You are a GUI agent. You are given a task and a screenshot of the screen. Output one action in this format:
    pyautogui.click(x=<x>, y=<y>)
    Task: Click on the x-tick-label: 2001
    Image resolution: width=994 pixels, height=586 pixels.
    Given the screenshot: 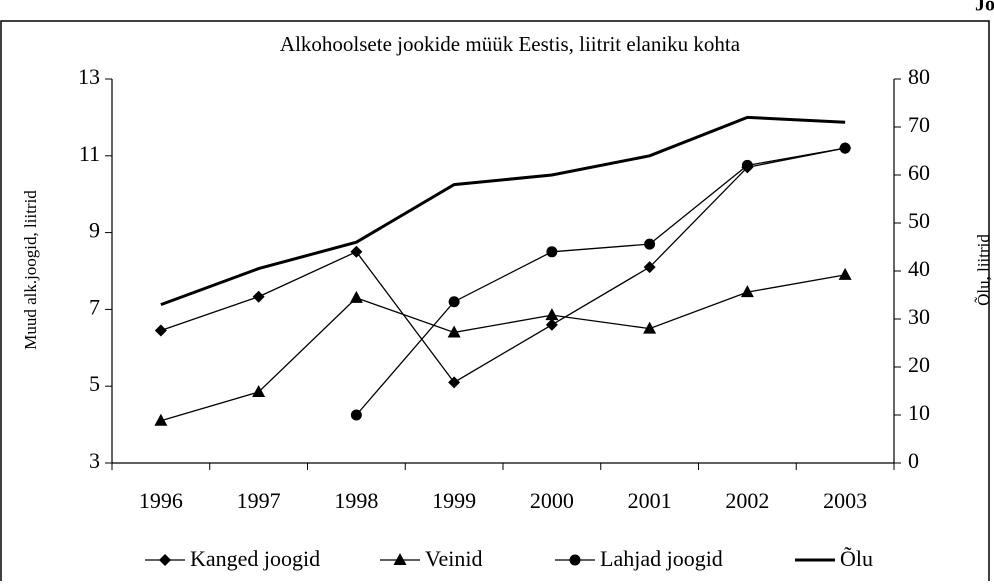 What is the action you would take?
    pyautogui.click(x=650, y=500)
    